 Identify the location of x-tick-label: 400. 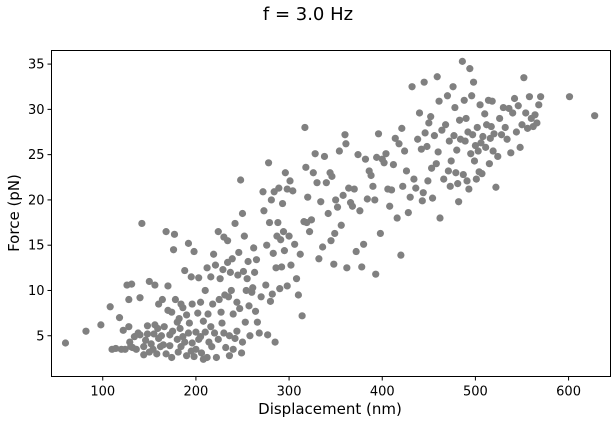
(382, 392).